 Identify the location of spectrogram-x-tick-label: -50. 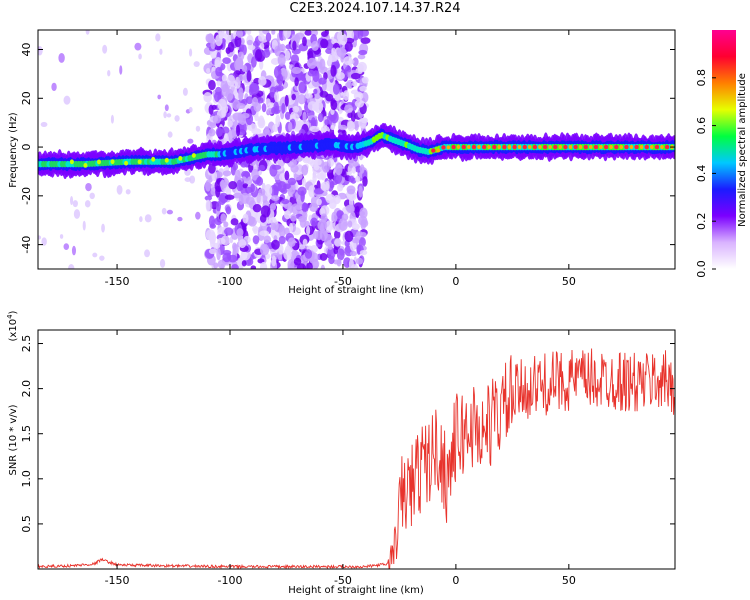
(343, 281).